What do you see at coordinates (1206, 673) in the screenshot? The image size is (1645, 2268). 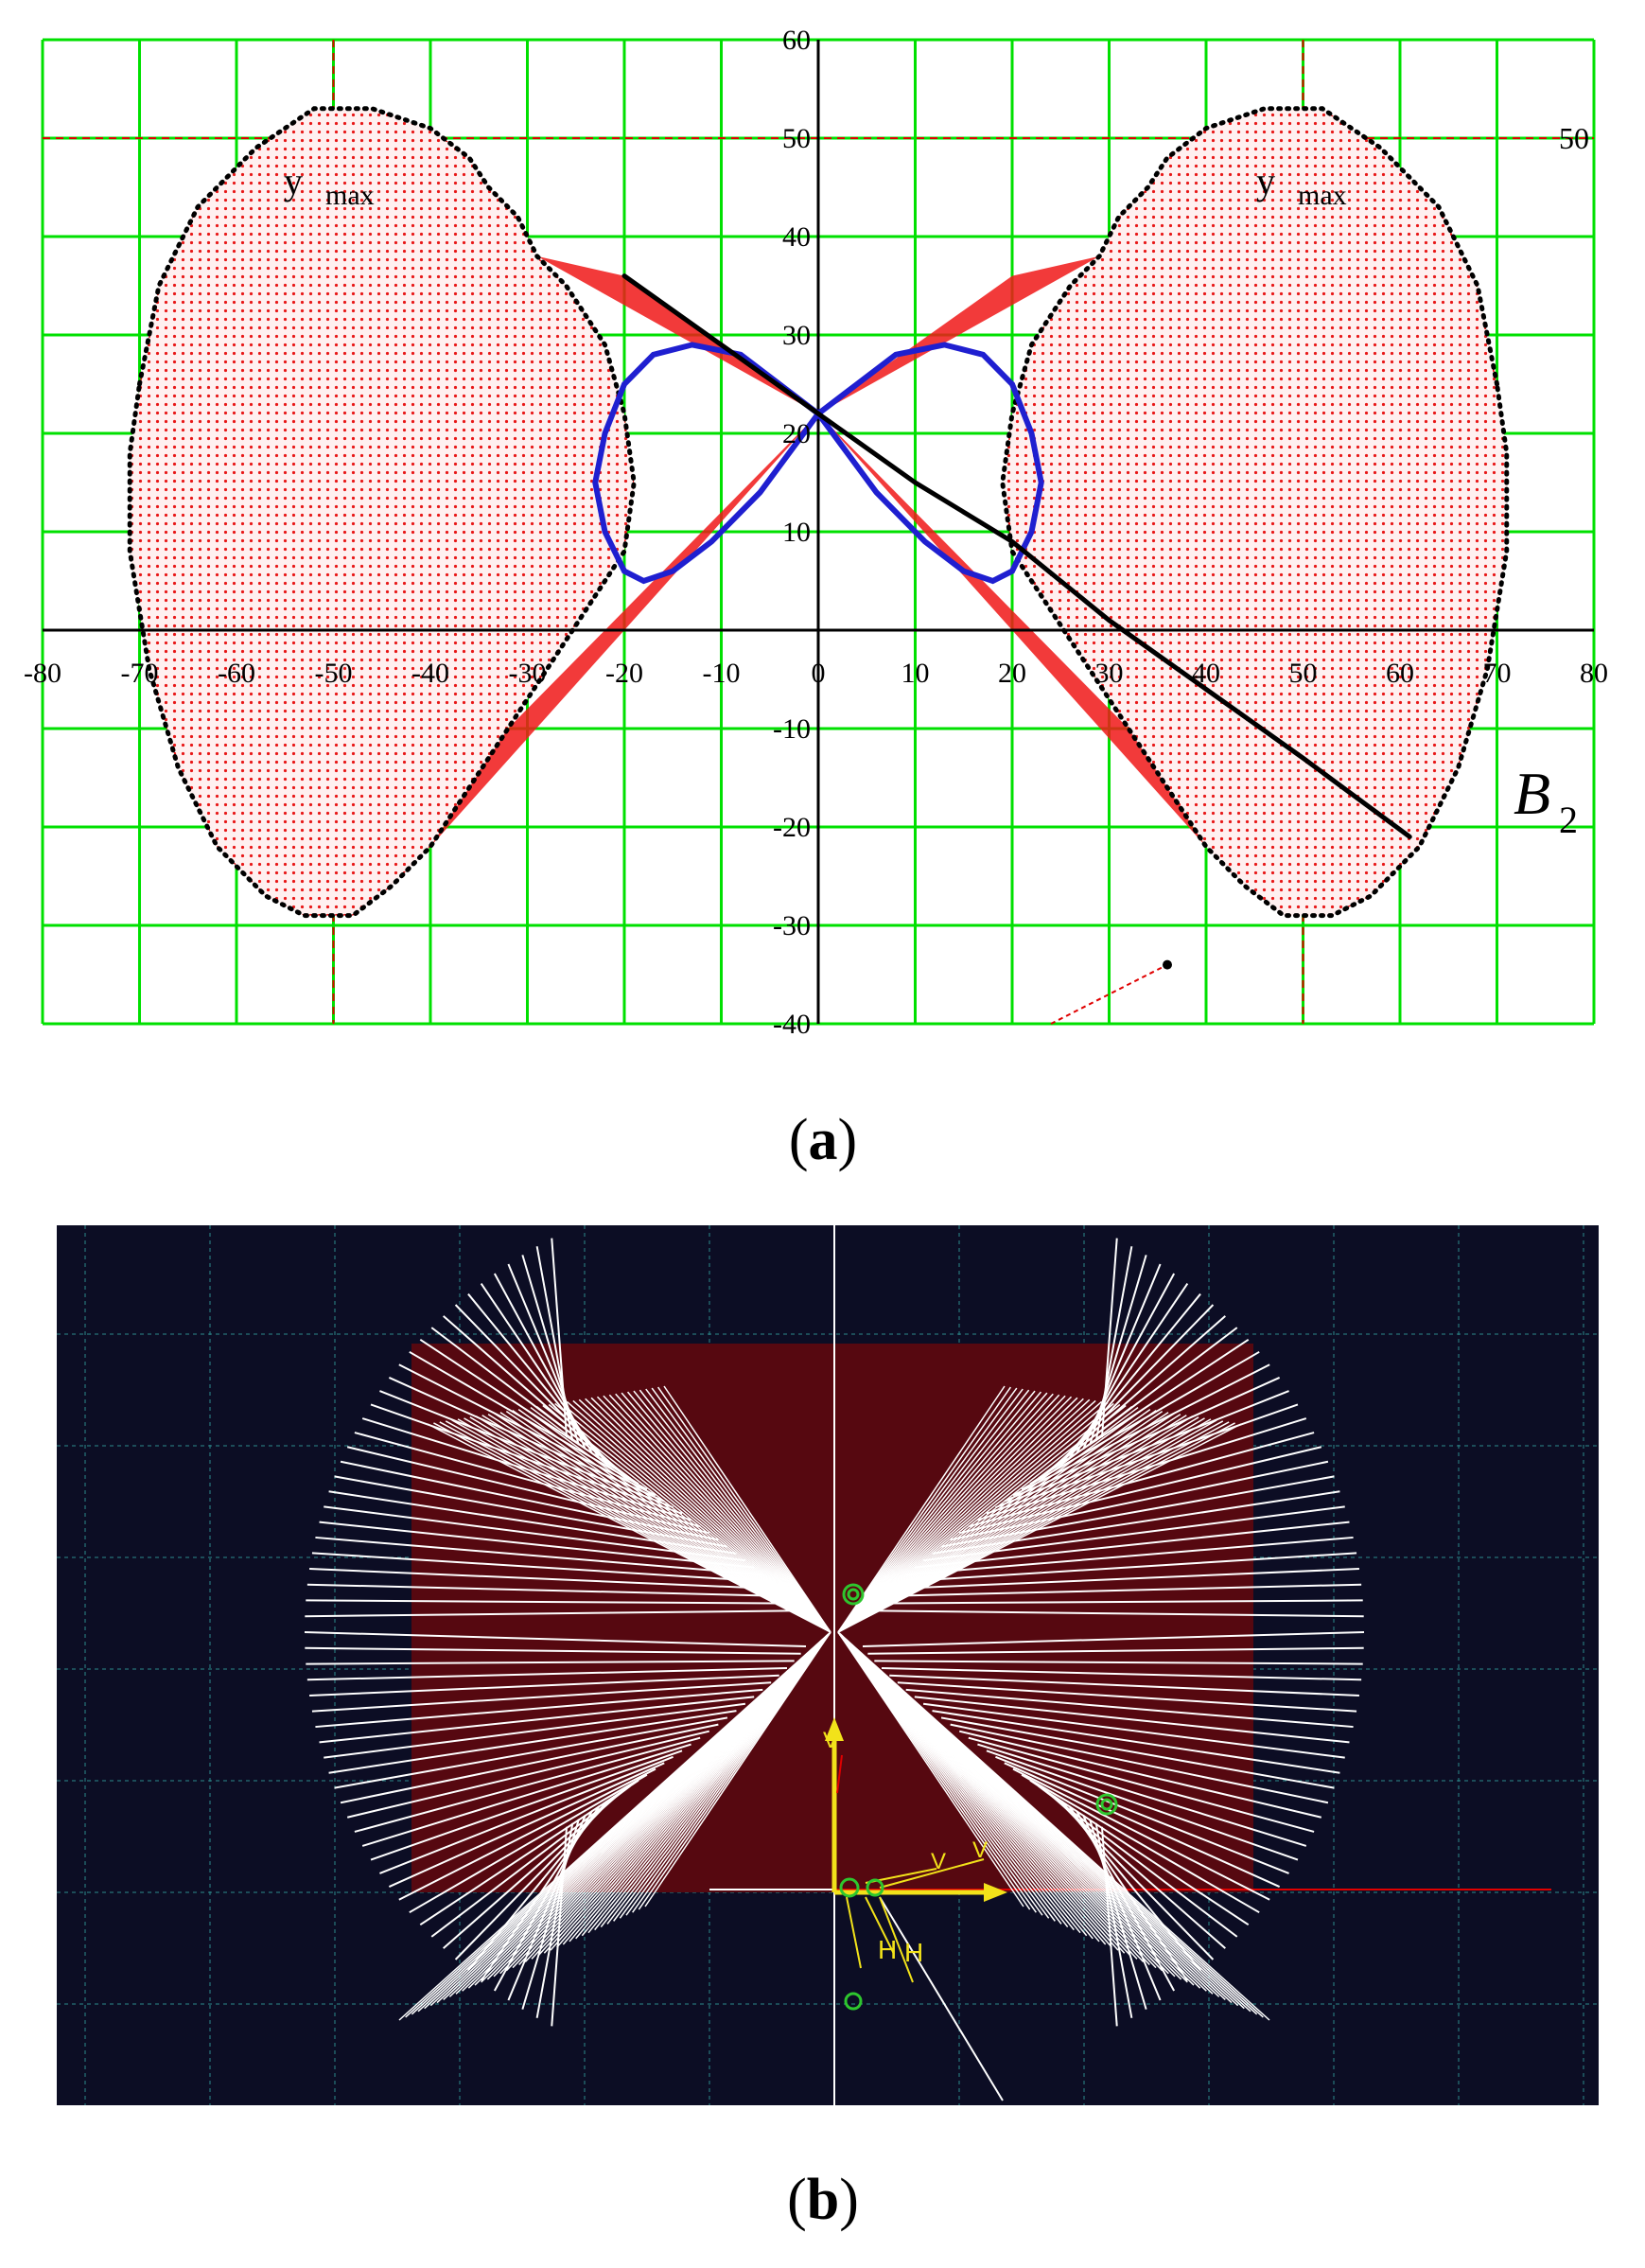 I see `x-tick-label: 40` at bounding box center [1206, 673].